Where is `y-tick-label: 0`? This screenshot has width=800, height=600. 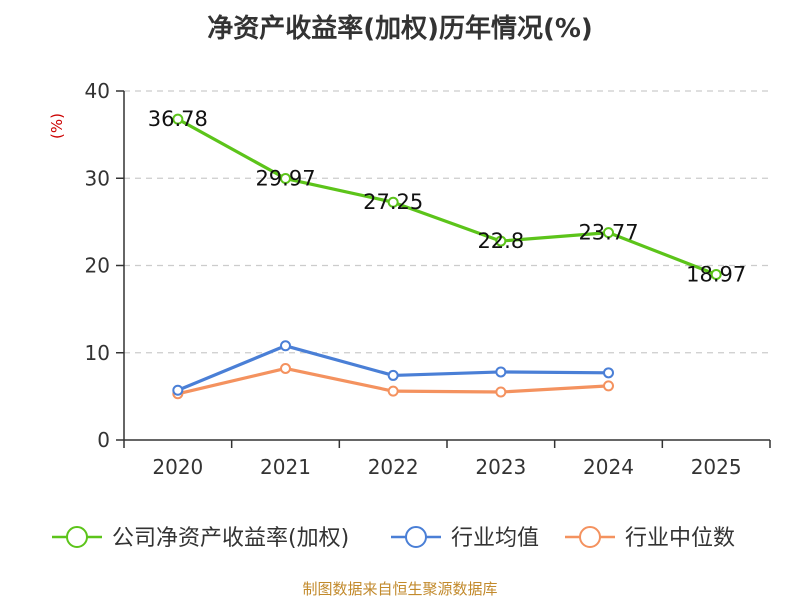 y-tick-label: 0 is located at coordinates (103, 440).